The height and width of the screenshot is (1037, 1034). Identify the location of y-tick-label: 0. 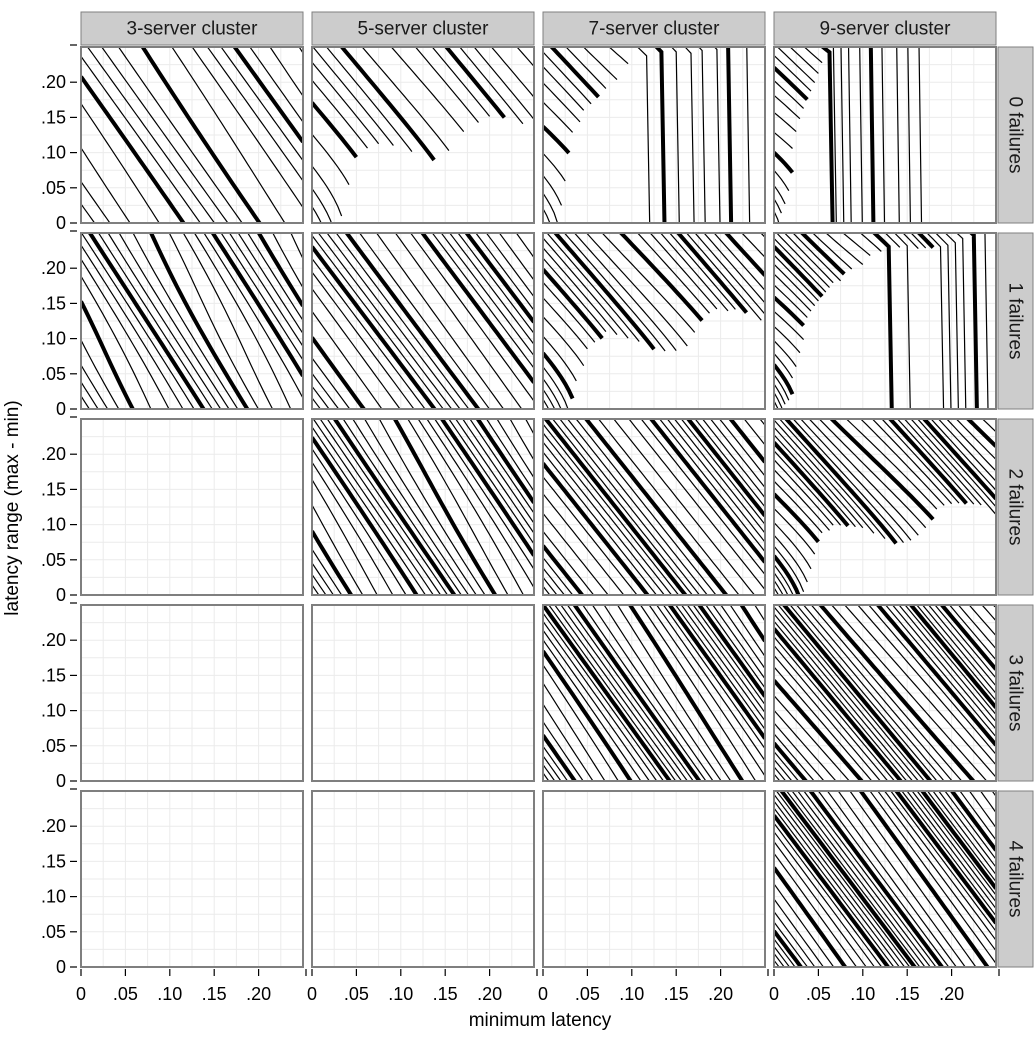
(61, 409).